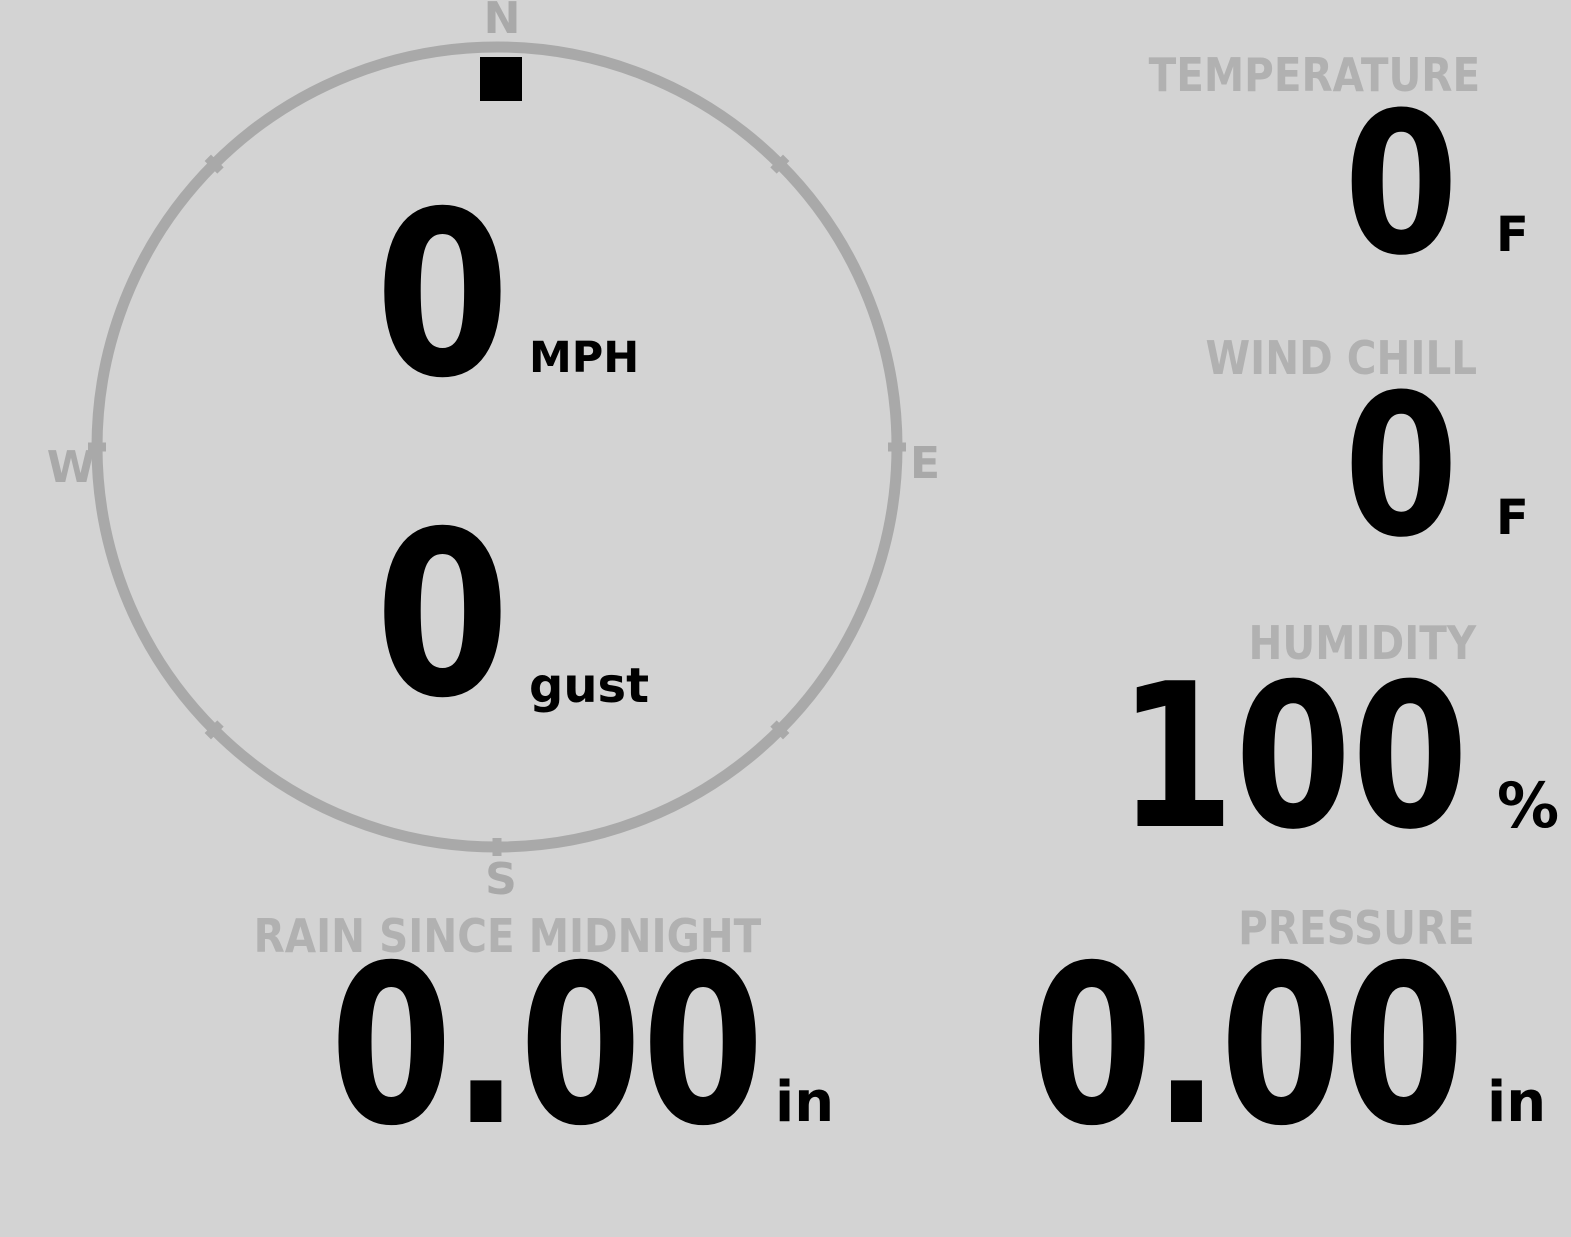 The image size is (1571, 1237). I want to click on temperature-unit: F, so click(1512, 235).